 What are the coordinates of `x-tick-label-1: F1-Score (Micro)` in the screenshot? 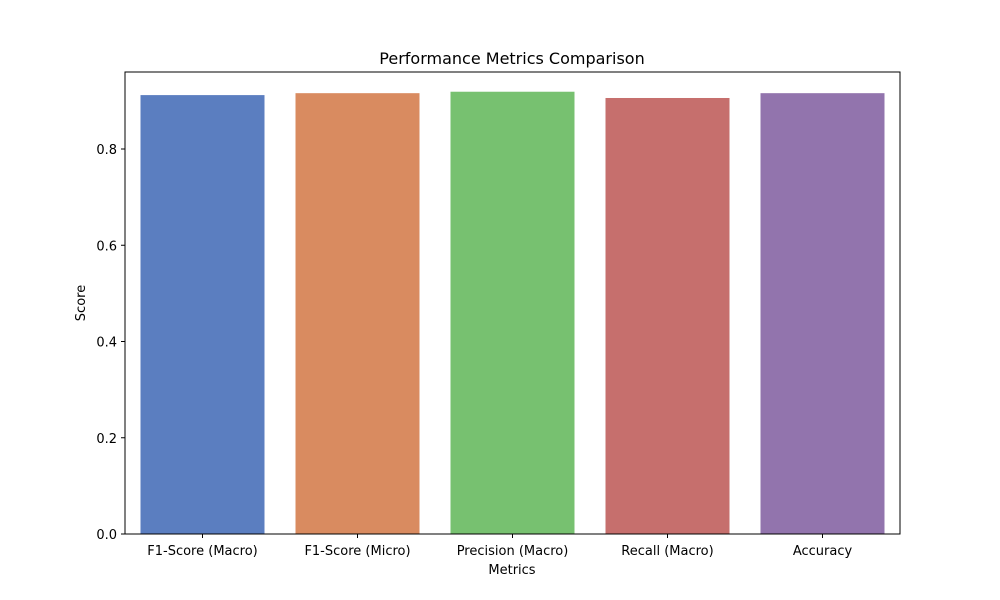 It's located at (357, 551).